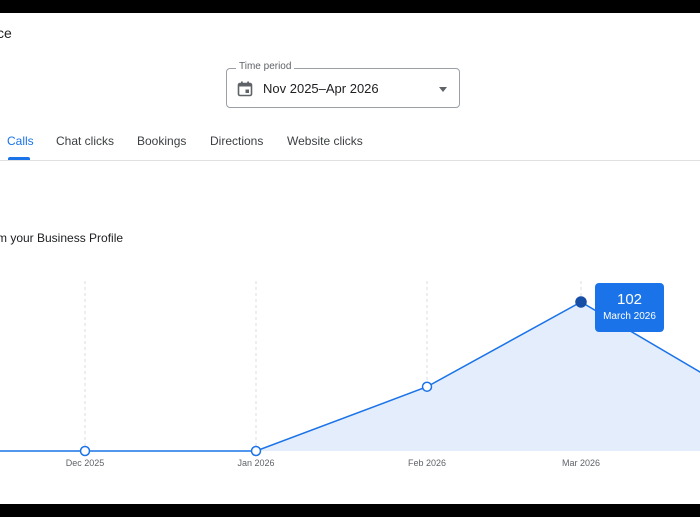  What do you see at coordinates (255, 463) in the screenshot?
I see `x-tick-label: Jan 2026` at bounding box center [255, 463].